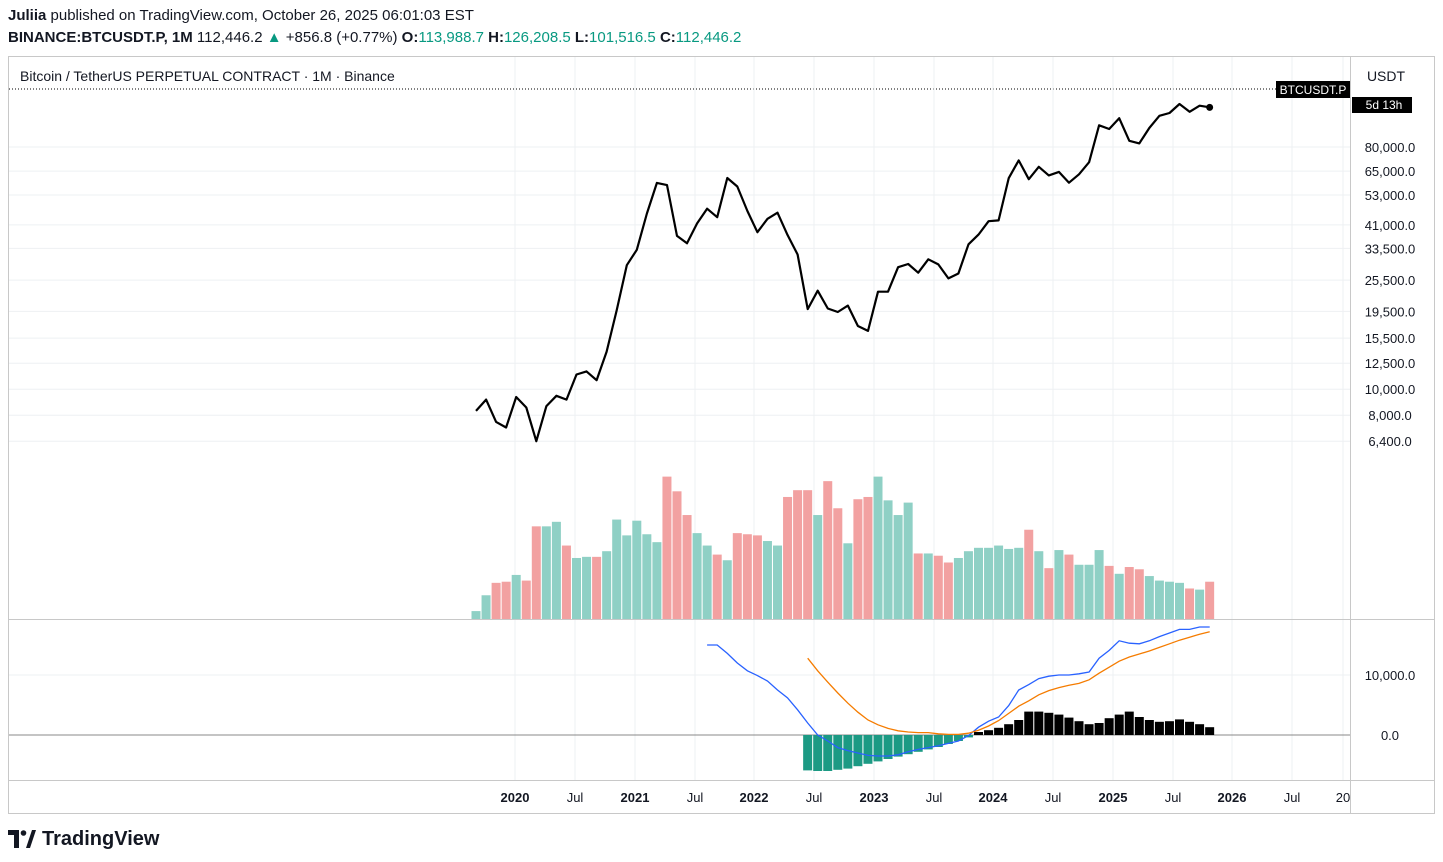 The width and height of the screenshot is (1443, 862). Describe the element at coordinates (1386, 76) in the screenshot. I see `currency-label: USDT` at that location.